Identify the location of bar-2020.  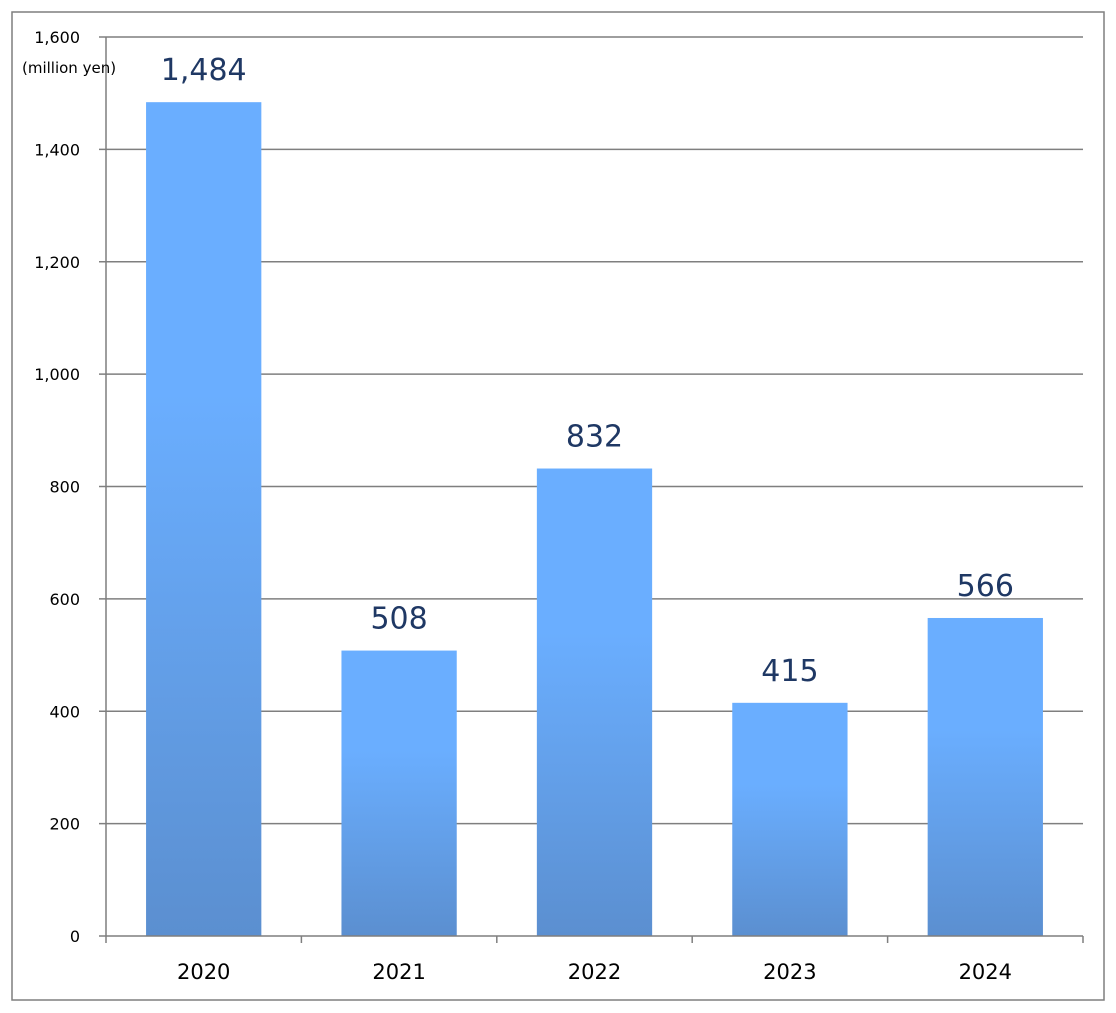
(204, 519).